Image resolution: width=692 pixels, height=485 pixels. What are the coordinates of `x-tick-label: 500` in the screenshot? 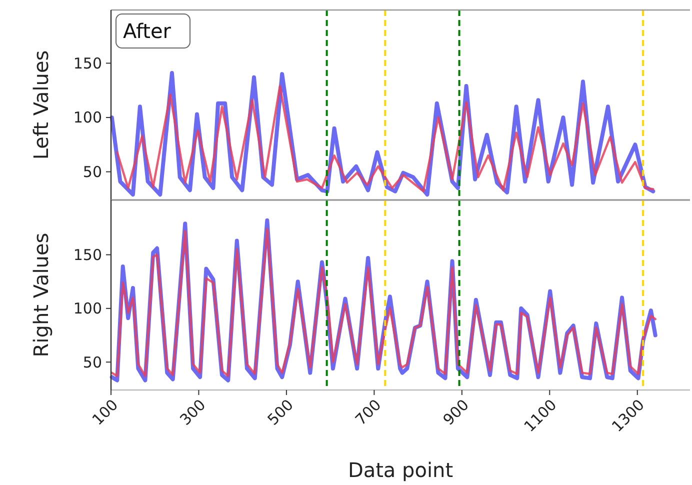 It's located at (280, 412).